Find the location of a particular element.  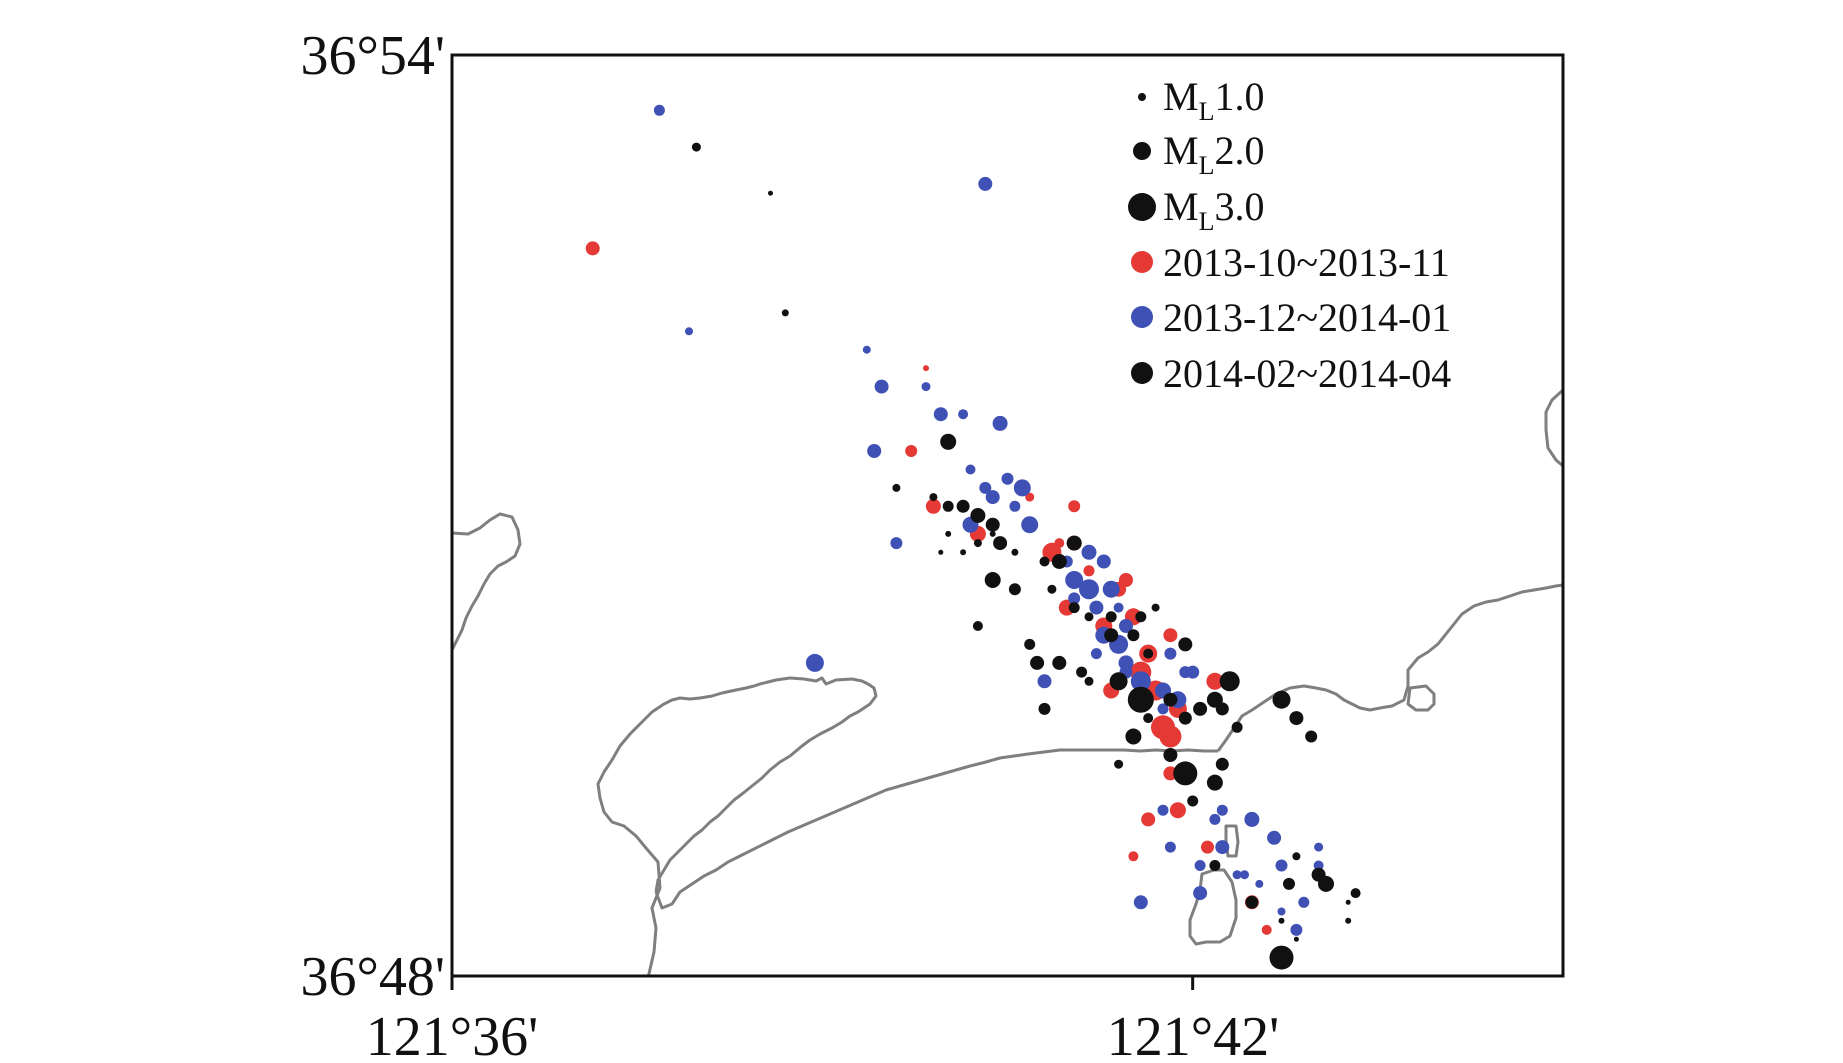

coastline-northeast is located at coordinates (1553, 428).